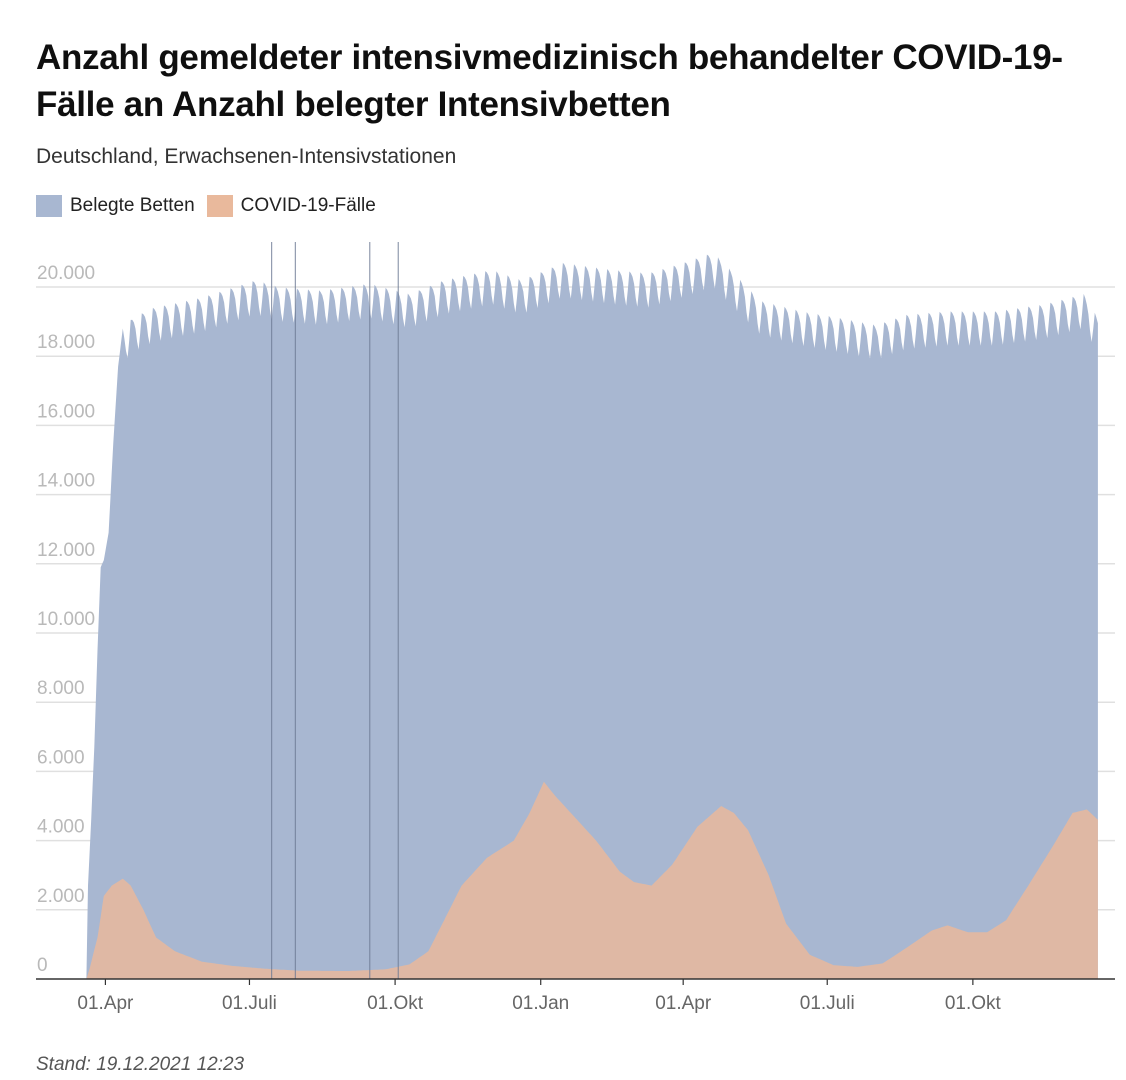 The image size is (1126, 1080). I want to click on y-tick-label: 20.000, so click(66, 273).